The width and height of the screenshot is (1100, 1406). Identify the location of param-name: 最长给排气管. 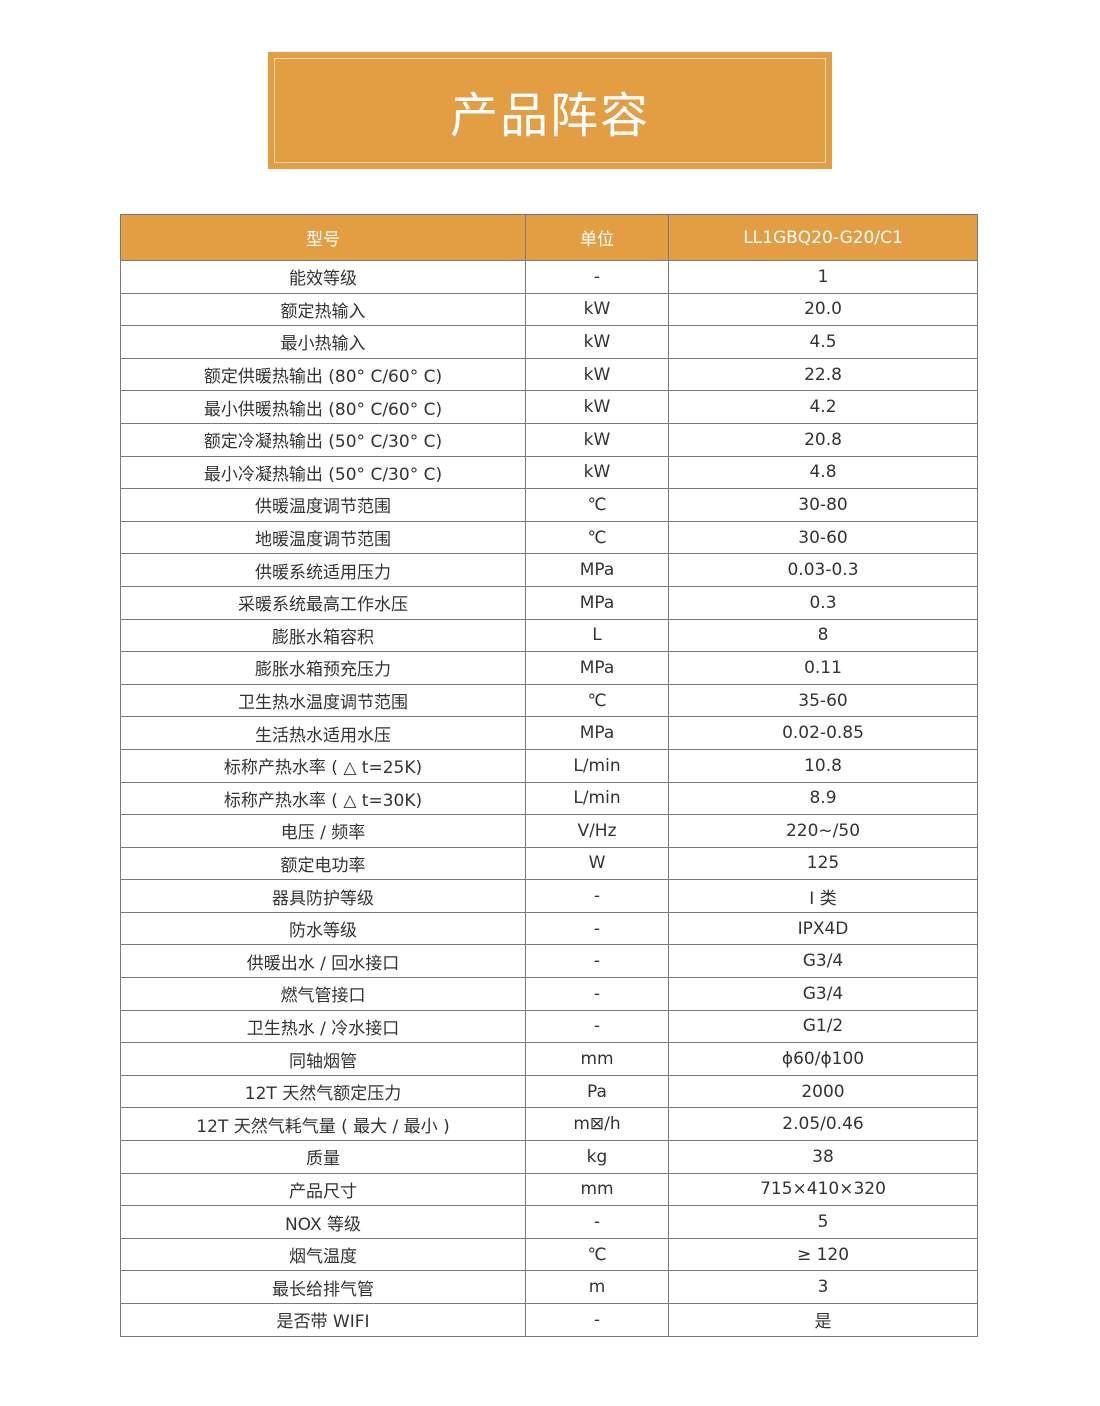
(323, 1287).